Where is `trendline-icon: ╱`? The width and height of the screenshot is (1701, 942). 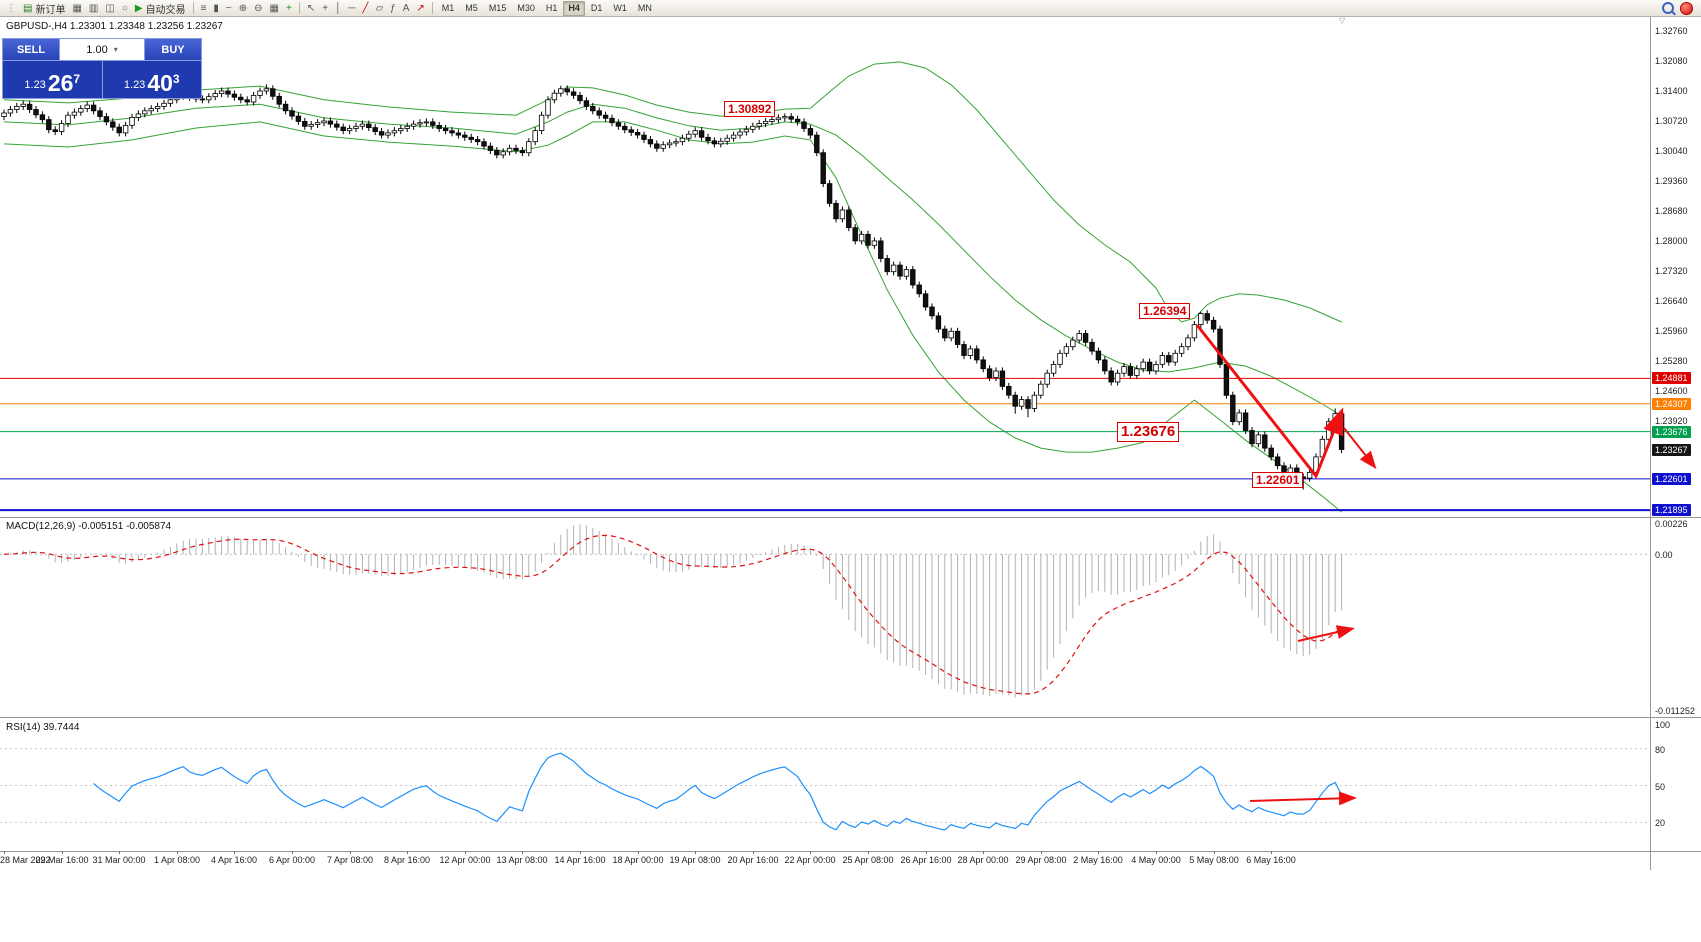 trendline-icon: ╱ is located at coordinates (365, 8).